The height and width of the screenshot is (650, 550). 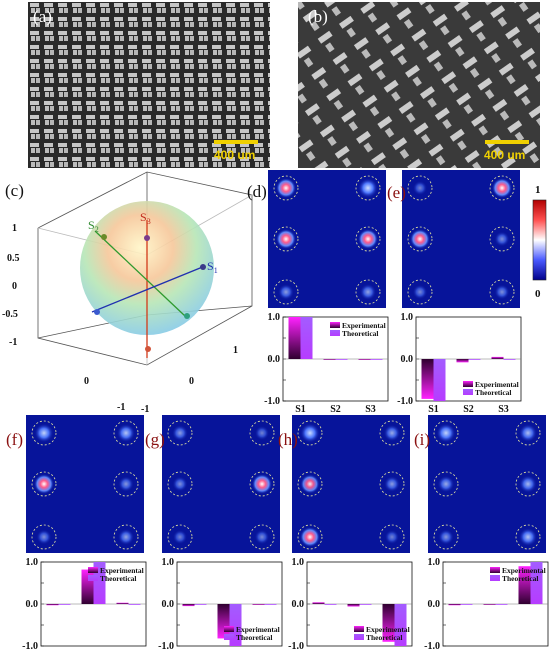 I want to click on colorbar: 1 0, so click(x=539, y=242).